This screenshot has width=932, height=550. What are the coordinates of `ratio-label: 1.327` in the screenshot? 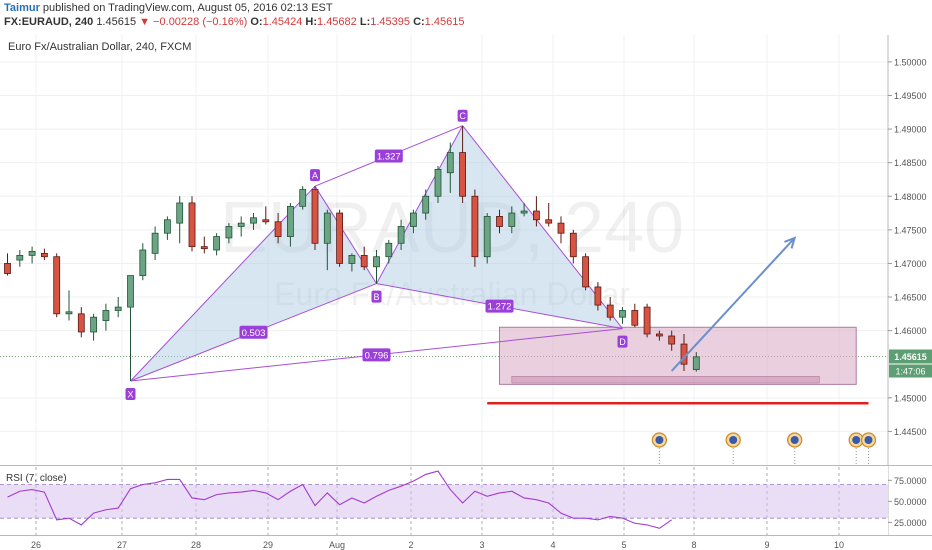 It's located at (389, 156).